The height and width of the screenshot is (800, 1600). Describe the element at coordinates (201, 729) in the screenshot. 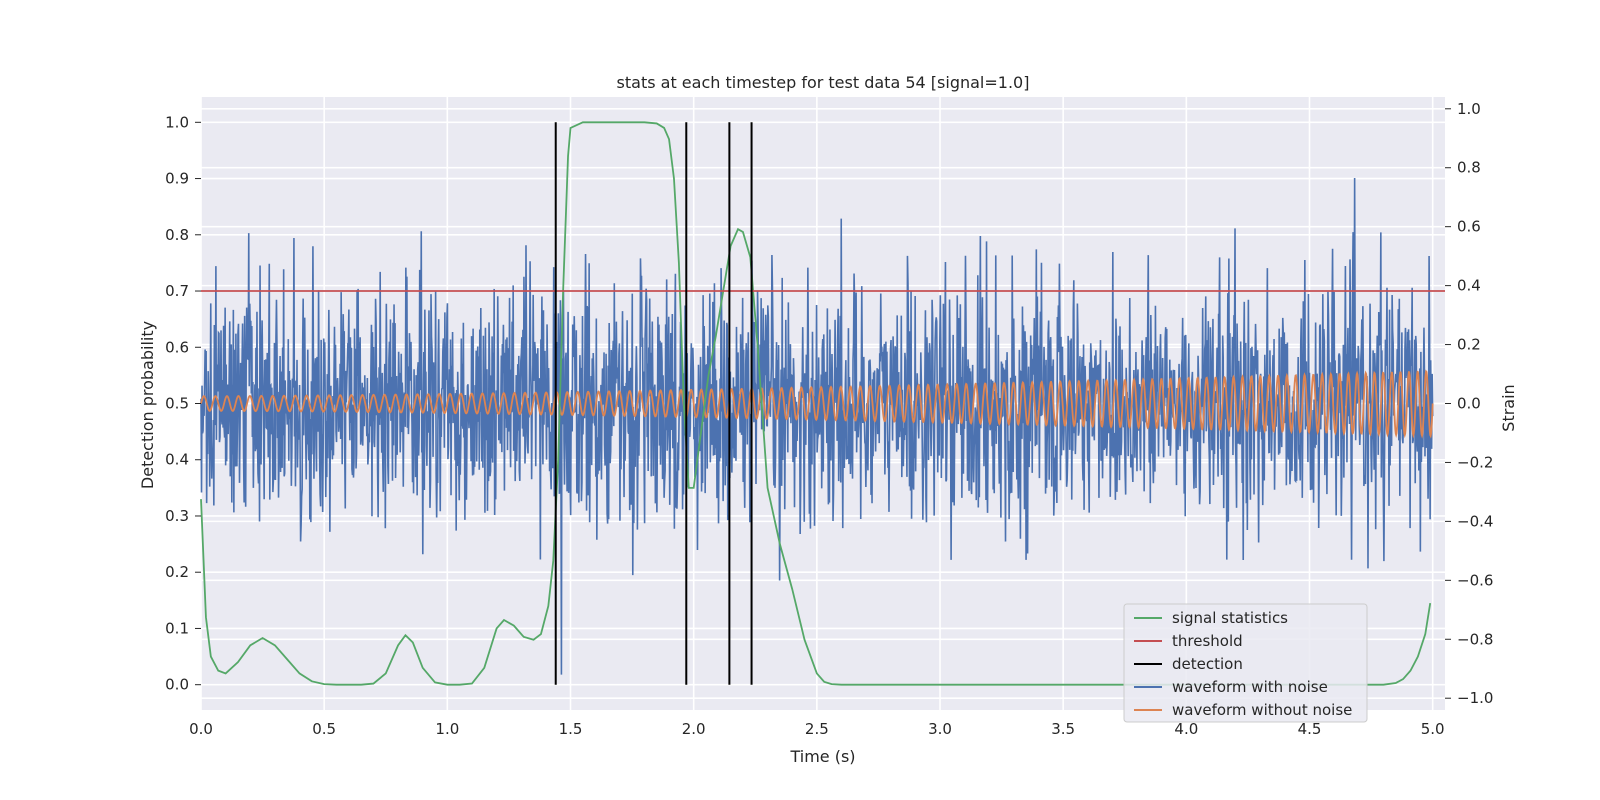

I see `x-tick-label: 0.0` at that location.